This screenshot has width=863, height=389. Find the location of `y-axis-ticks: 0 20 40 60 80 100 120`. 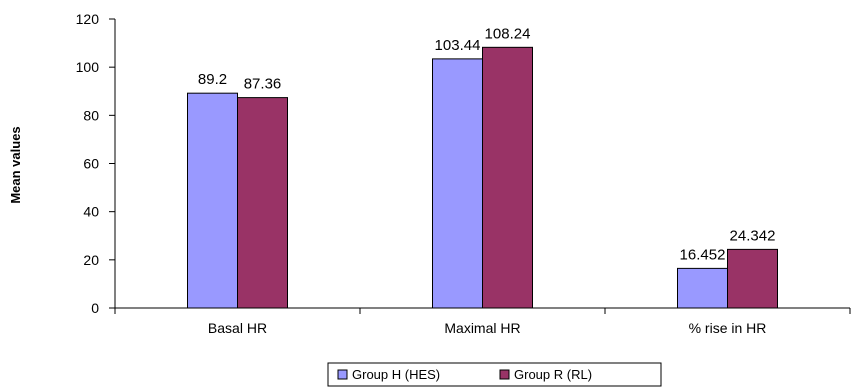

y-axis-ticks: 0 20 40 60 80 100 120 is located at coordinates (96, 163).